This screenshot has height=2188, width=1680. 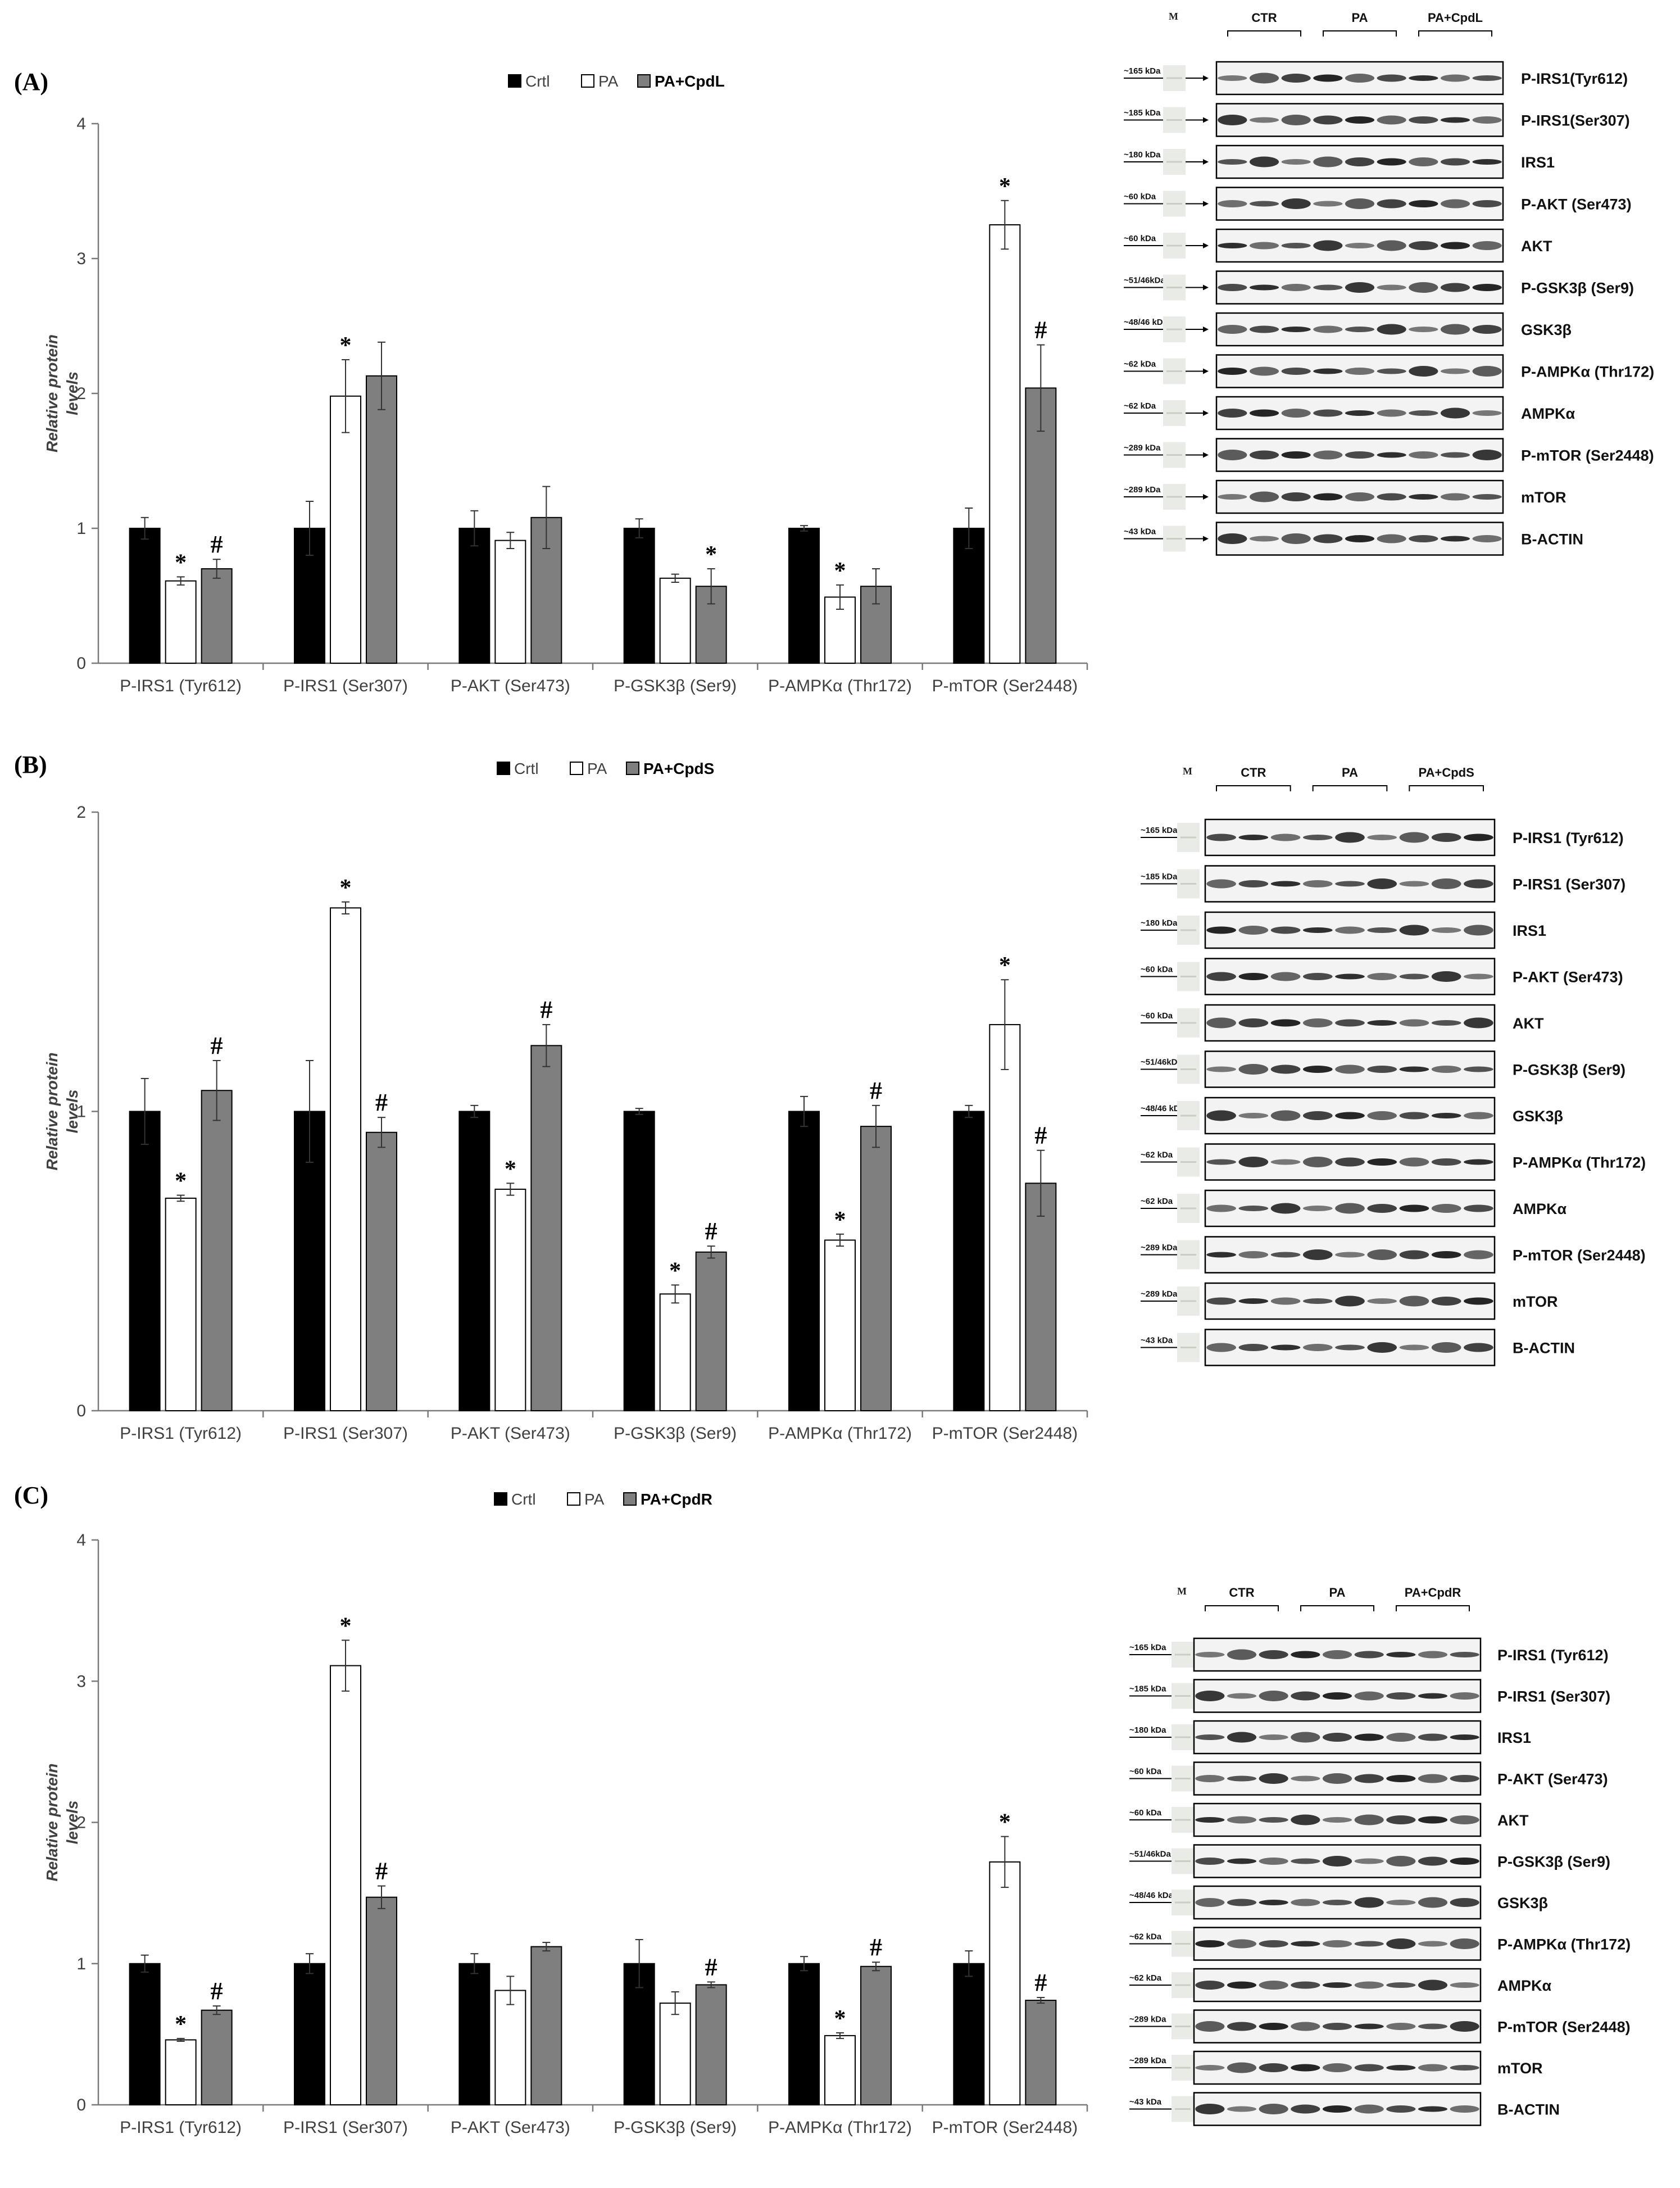 I want to click on x-tick-label: P-AKT (Ser473), so click(x=510, y=2127).